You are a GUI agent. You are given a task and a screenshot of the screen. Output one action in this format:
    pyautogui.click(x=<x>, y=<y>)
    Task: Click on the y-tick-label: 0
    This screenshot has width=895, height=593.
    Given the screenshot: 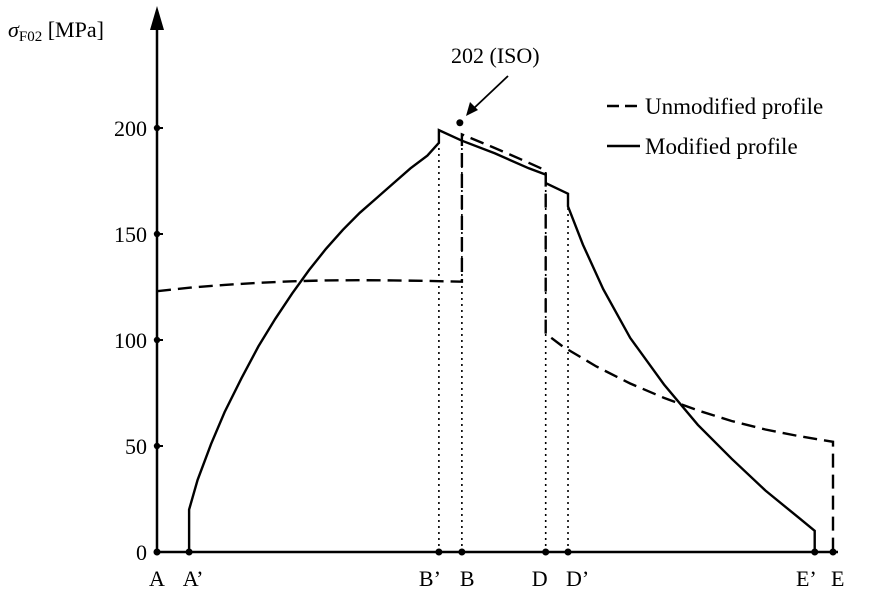 What is the action you would take?
    pyautogui.click(x=141, y=552)
    